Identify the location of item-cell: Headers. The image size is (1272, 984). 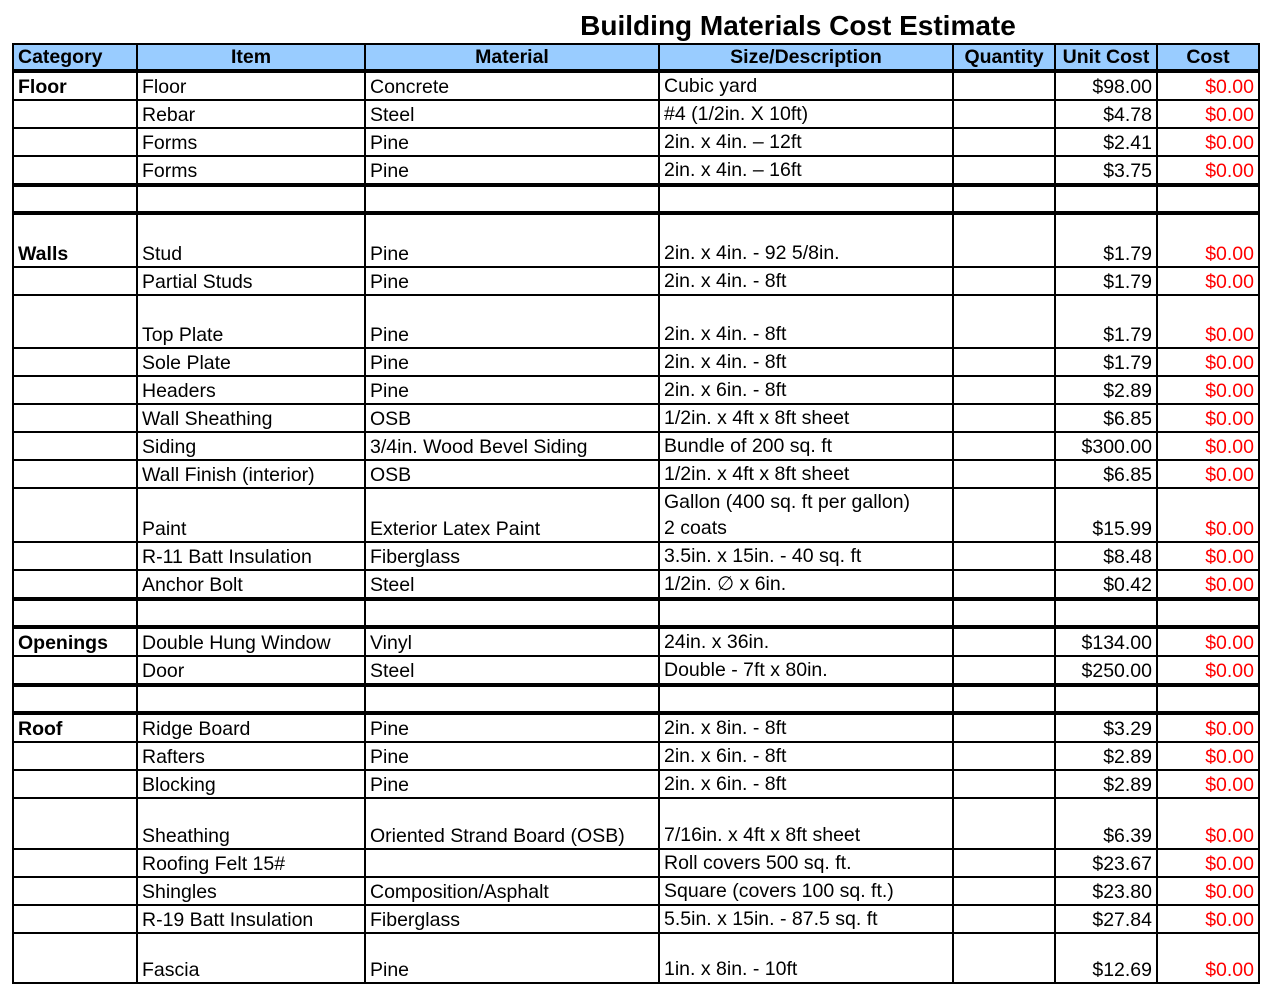
(251, 390).